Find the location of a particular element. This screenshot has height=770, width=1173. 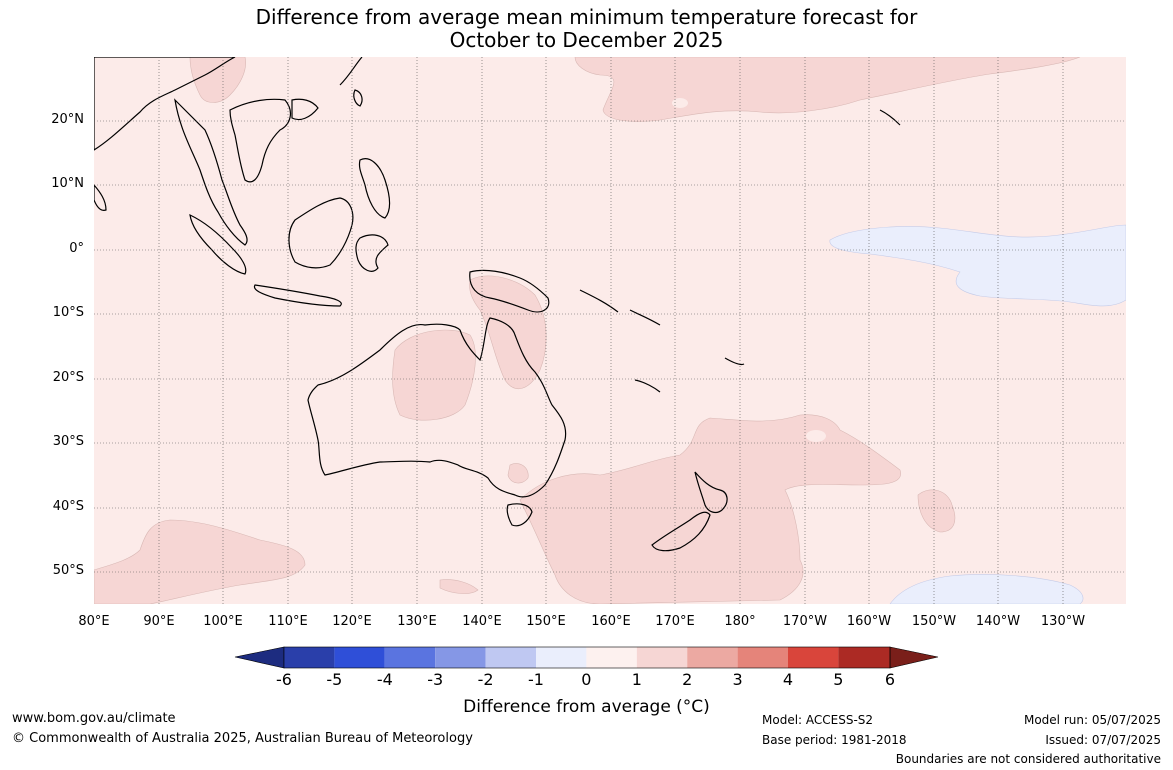

coastline-australia is located at coordinates (437, 407).